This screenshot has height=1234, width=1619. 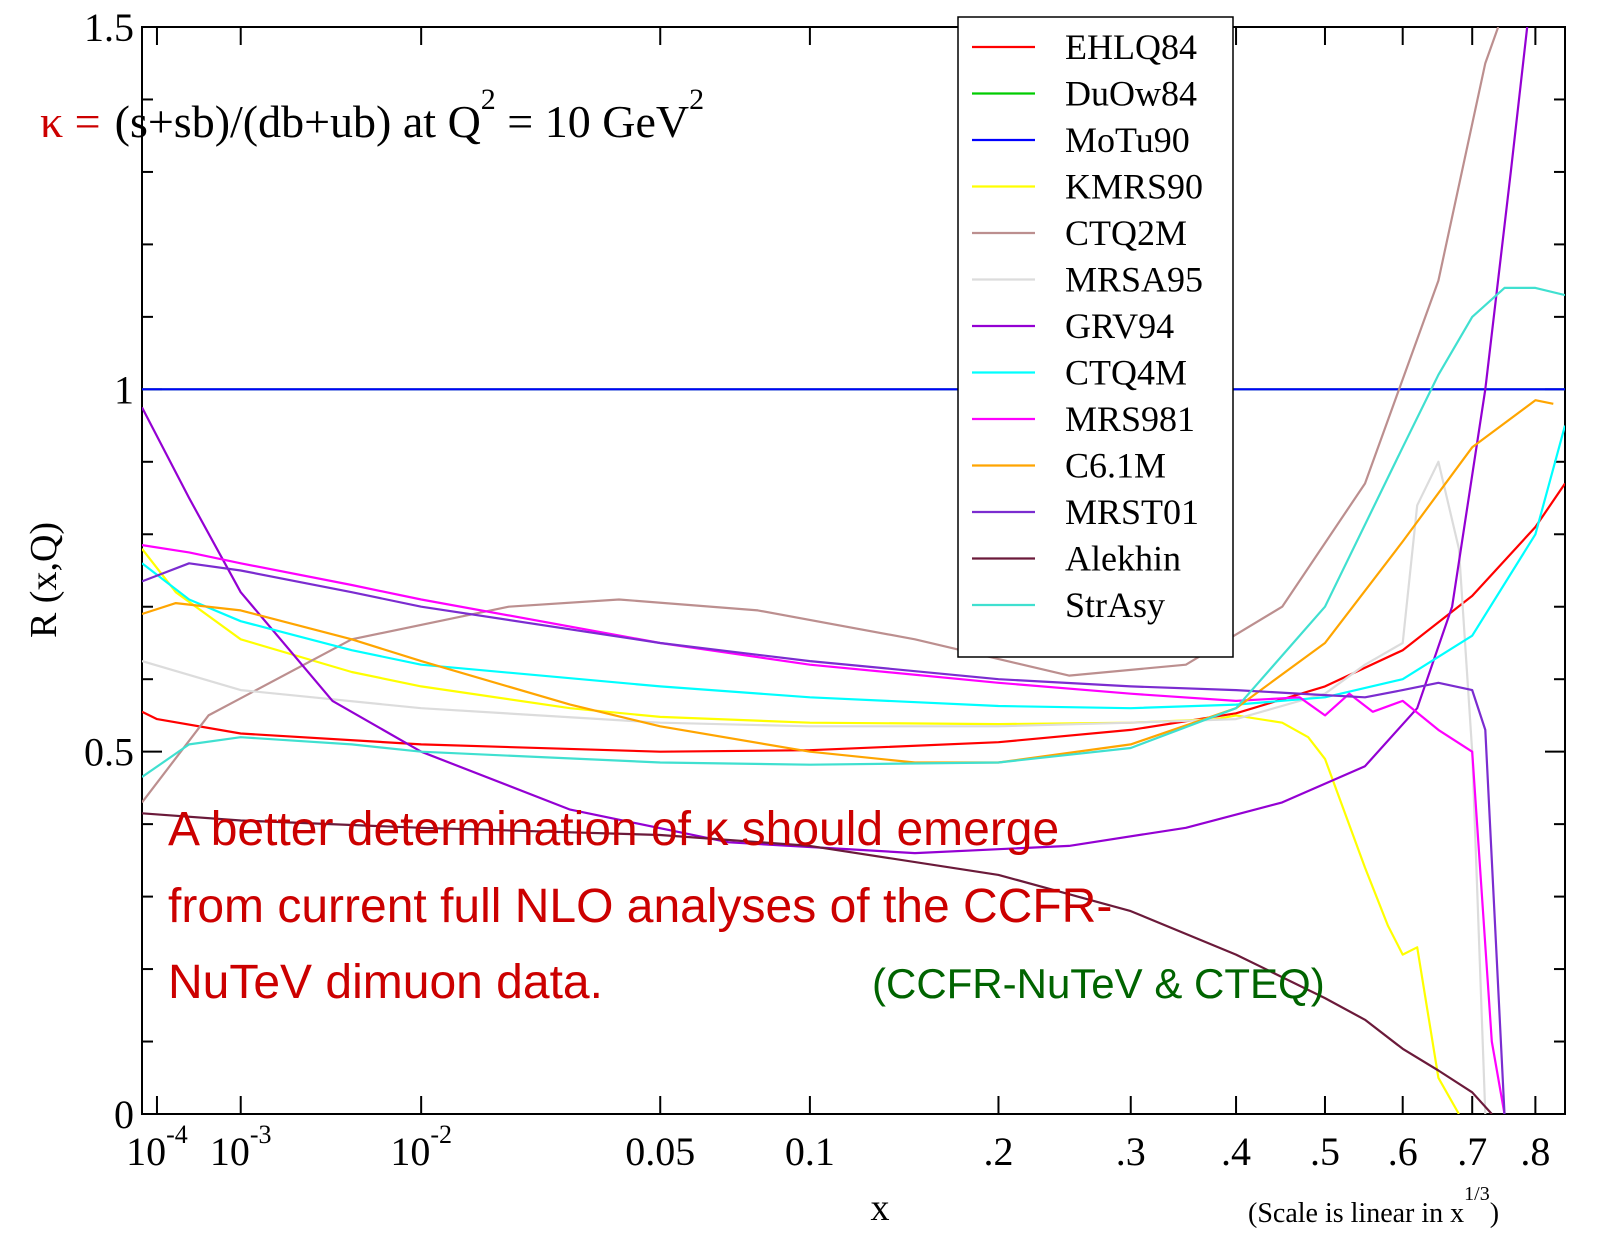 I want to click on annotation-credit: (CCFR-NuTeV & CTEQ), so click(x=1098, y=983).